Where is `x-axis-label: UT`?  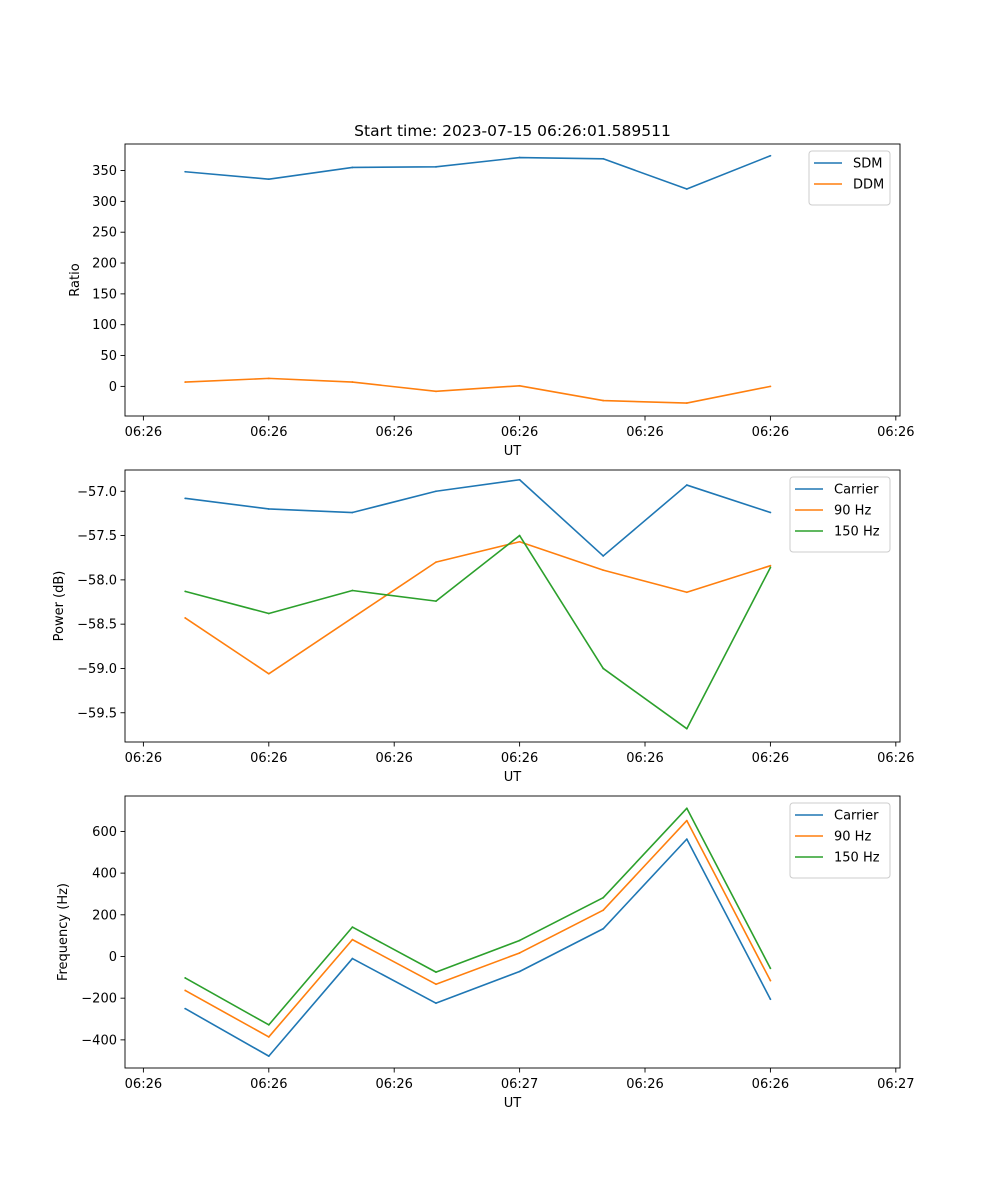 x-axis-label: UT is located at coordinates (513, 777).